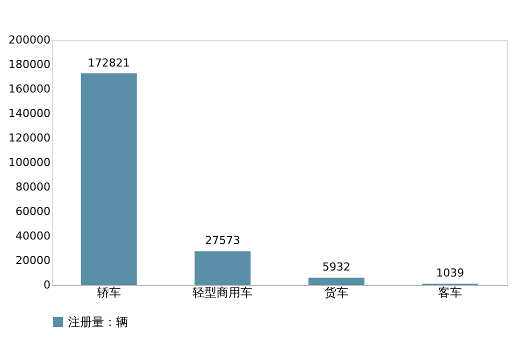  Describe the element at coordinates (450, 293) in the screenshot. I see `x-tick-label: 客车` at that location.